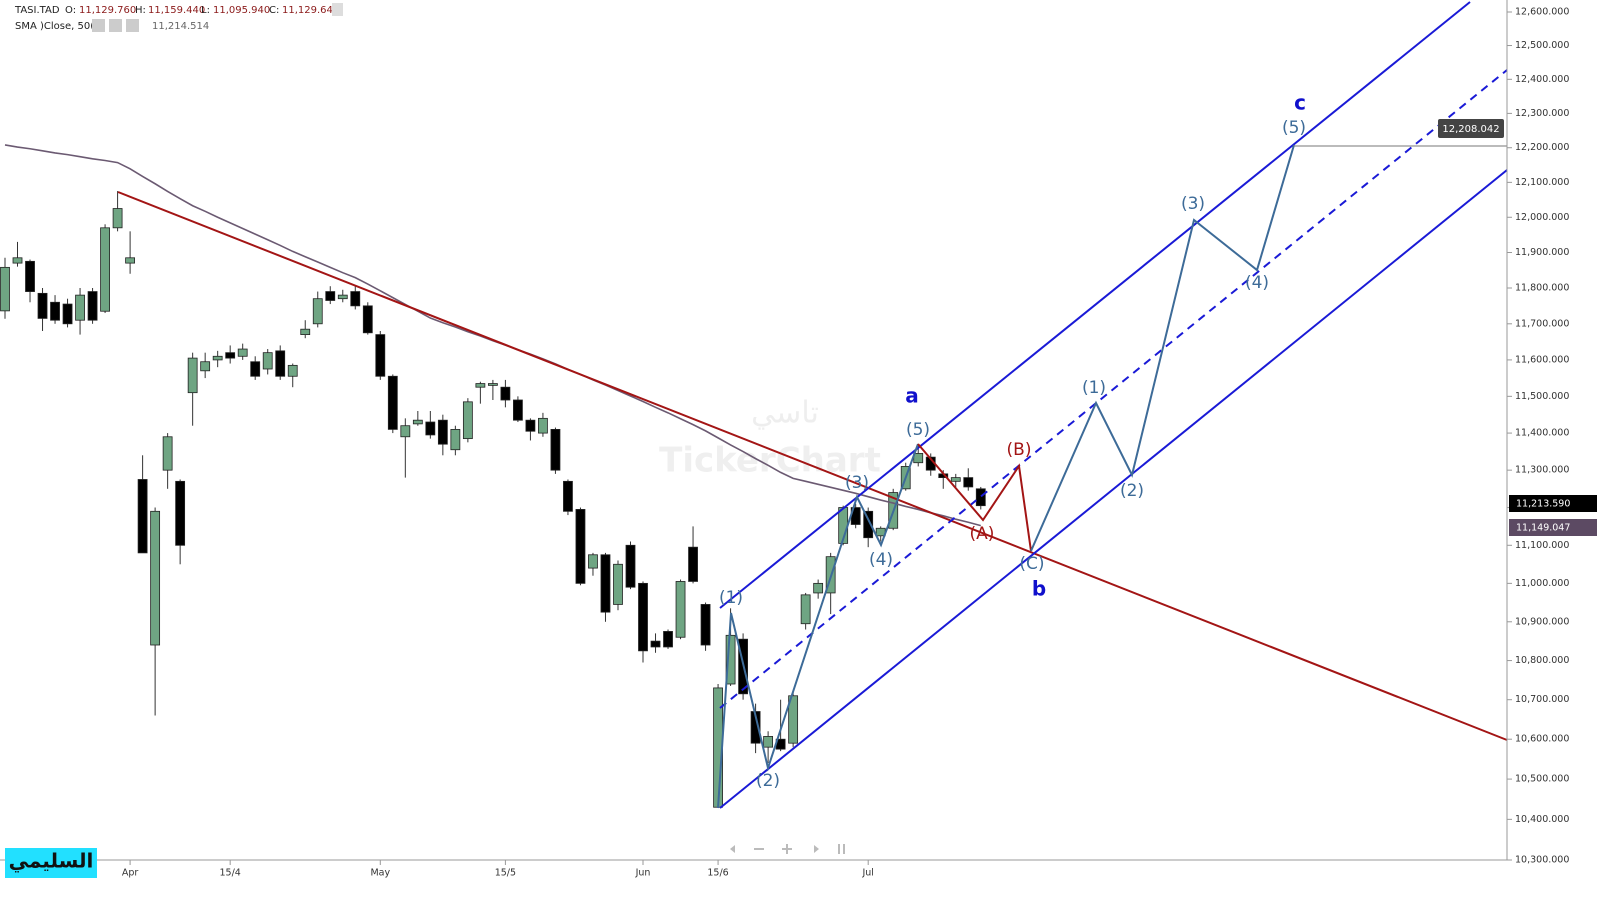 The width and height of the screenshot is (1597, 899). I want to click on symbol: TASI.TAD, so click(37, 10).